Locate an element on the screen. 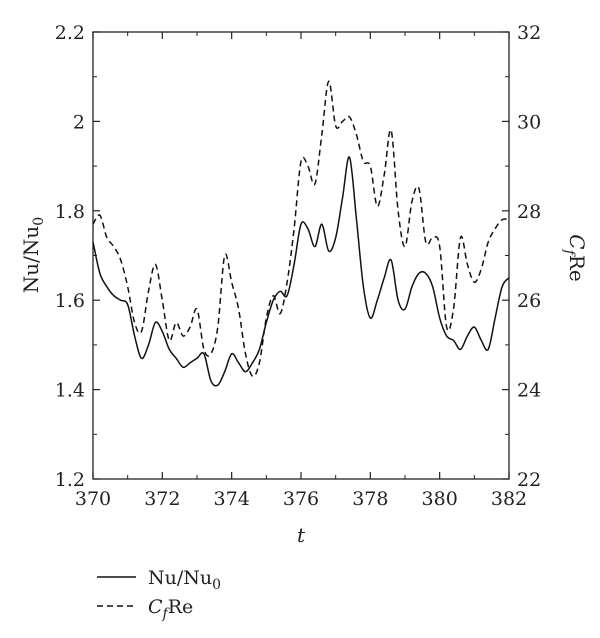  x-tick-label: 372 is located at coordinates (162, 499).